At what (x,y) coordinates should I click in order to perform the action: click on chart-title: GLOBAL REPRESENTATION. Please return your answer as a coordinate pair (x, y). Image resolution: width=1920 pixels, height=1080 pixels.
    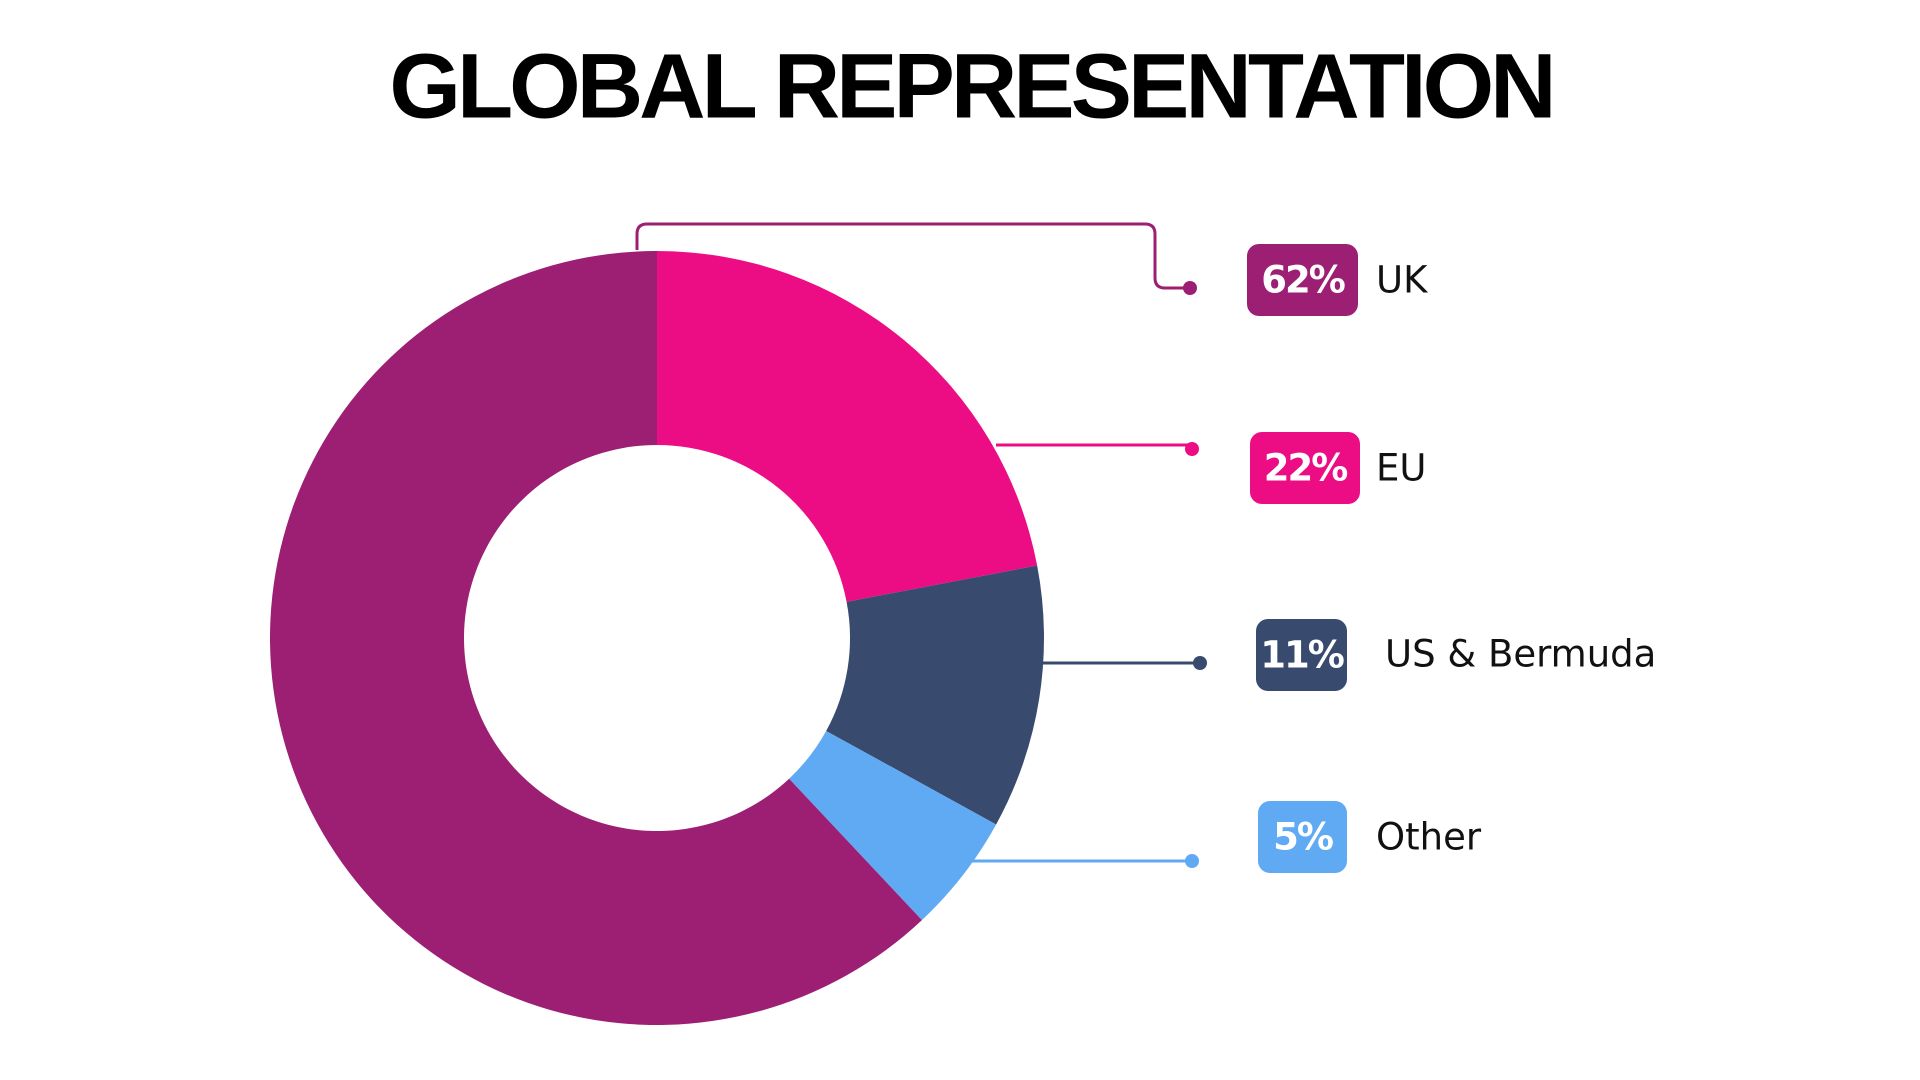
    Looking at the image, I should click on (970, 86).